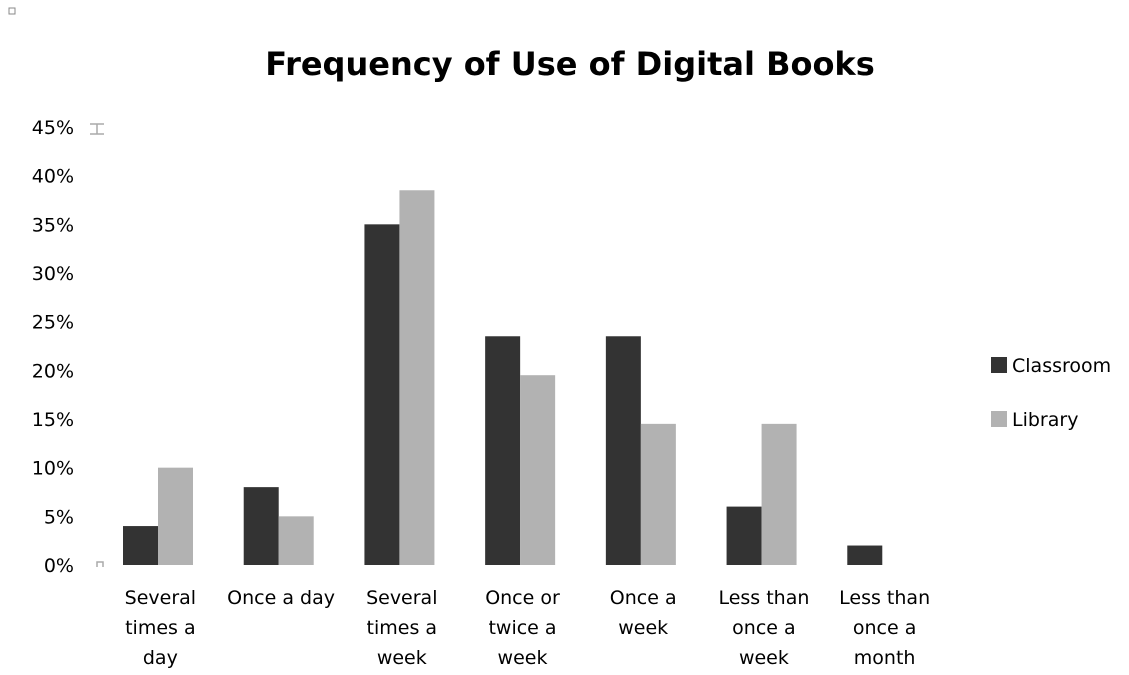 The width and height of the screenshot is (1129, 675). I want to click on x-category-label: Once a, so click(643, 598).